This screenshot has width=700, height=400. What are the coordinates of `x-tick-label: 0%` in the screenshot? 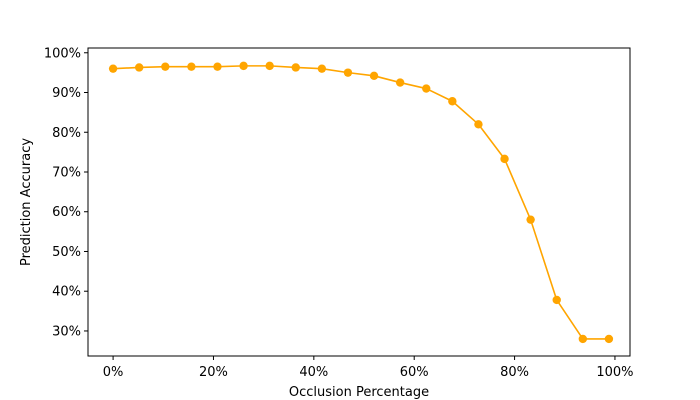 It's located at (113, 372).